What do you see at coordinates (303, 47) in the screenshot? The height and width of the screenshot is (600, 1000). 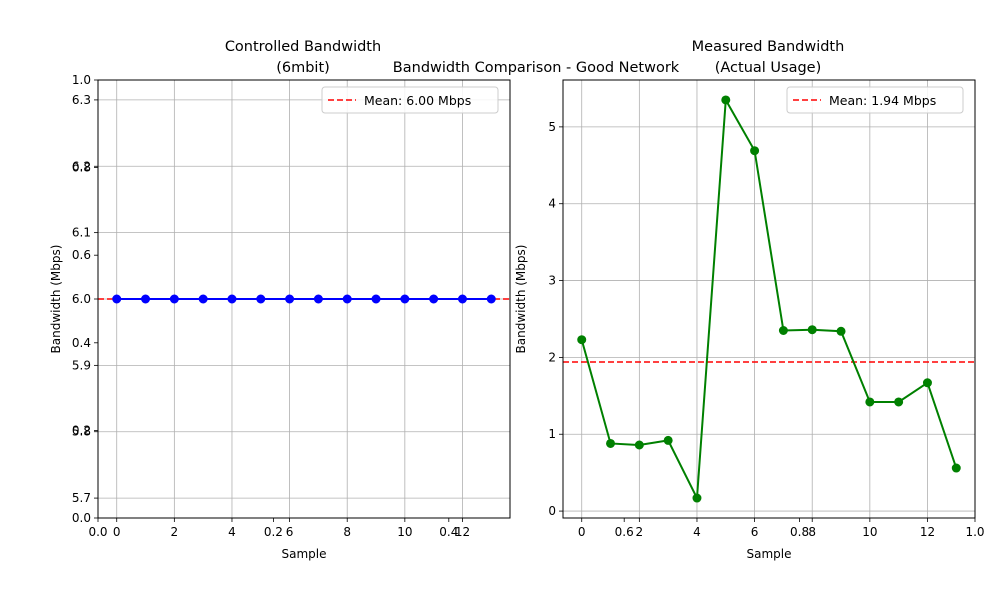 I see `chart-title-line: Controlled Bandwidth` at bounding box center [303, 47].